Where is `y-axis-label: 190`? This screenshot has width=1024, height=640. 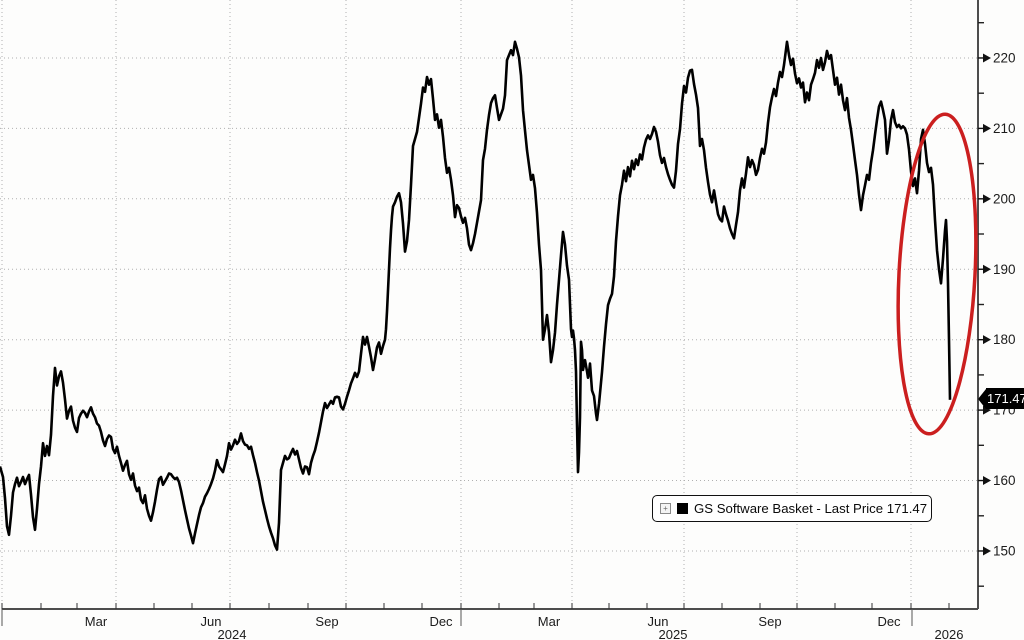
y-axis-label: 190 is located at coordinates (1004, 269).